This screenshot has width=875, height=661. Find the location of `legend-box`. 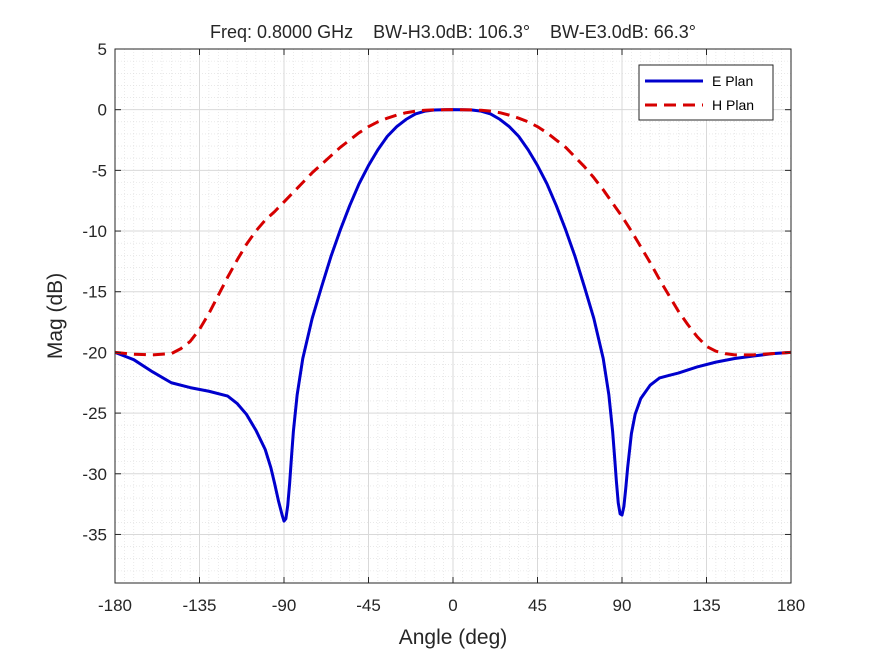

legend-box is located at coordinates (706, 92).